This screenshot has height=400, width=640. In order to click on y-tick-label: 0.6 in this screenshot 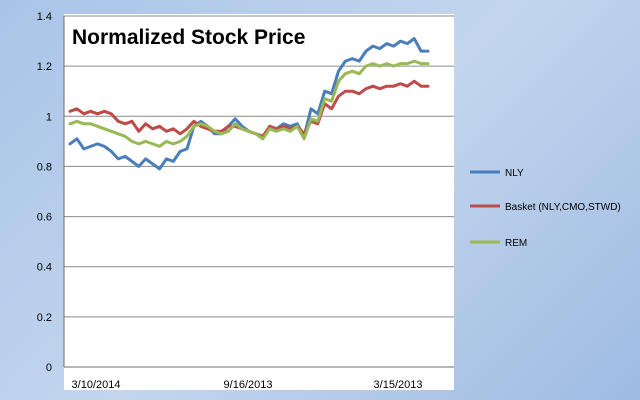, I will do `click(44, 218)`.